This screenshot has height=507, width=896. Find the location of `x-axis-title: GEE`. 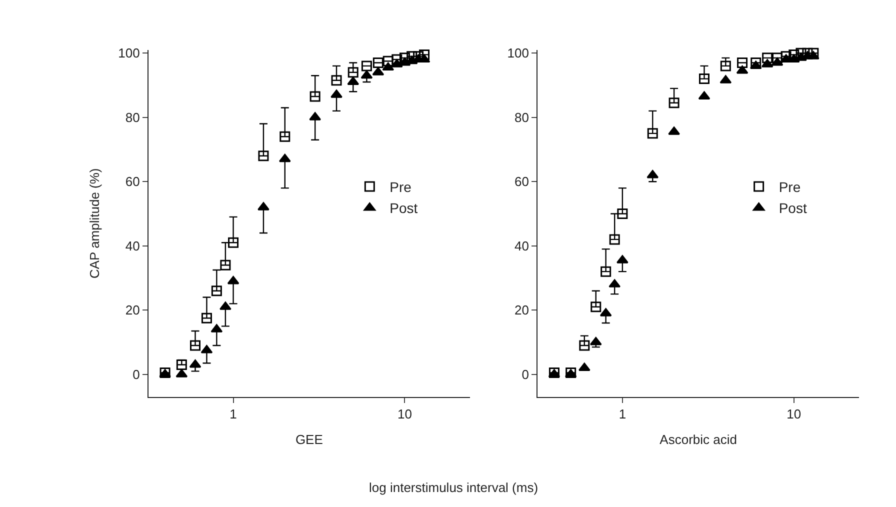

x-axis-title: GEE is located at coordinates (309, 440).